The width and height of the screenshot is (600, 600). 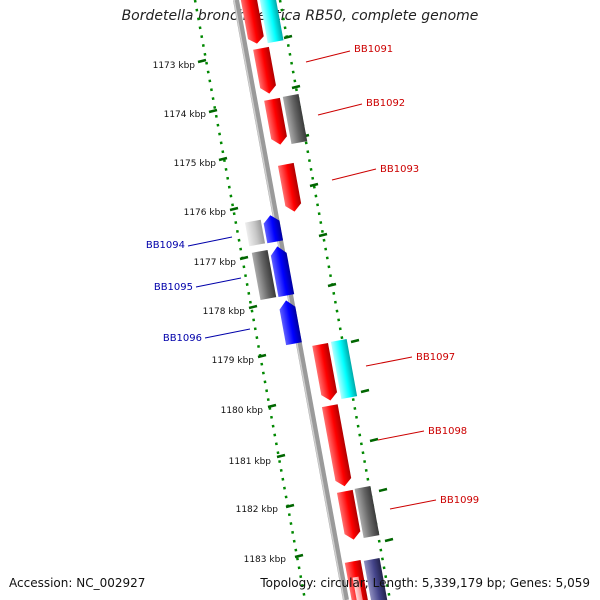 I want to click on reverse-gene-labels: BB1094 BB1095 BB1096, so click(x=198, y=290).